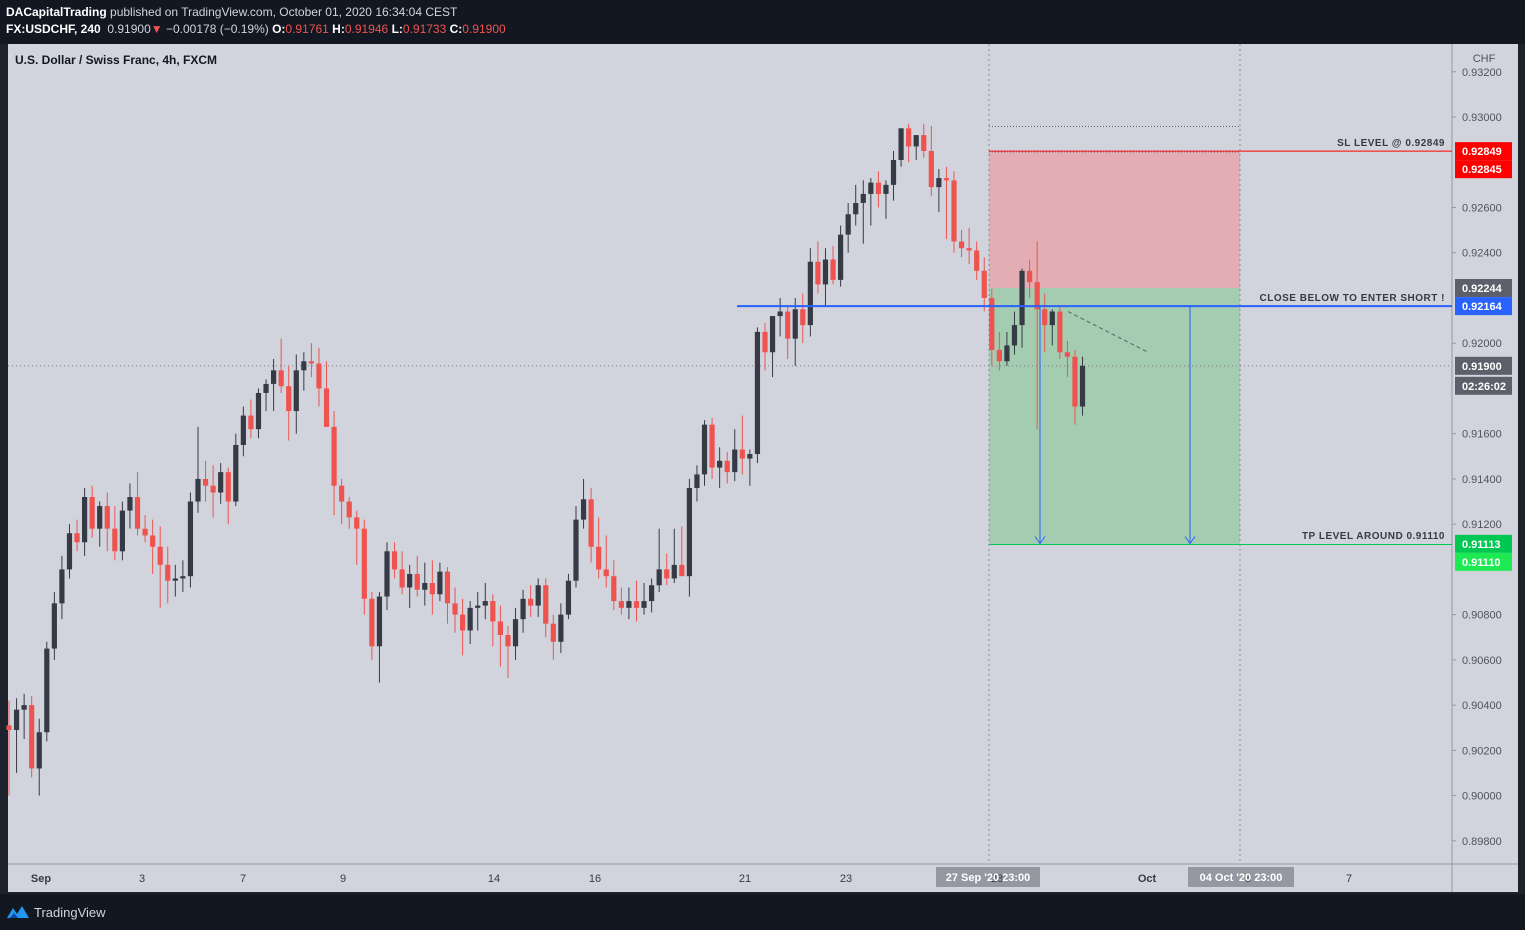 This screenshot has height=930, width=1525. I want to click on trigger-price-badge-text: 0.92164, so click(1482, 307).